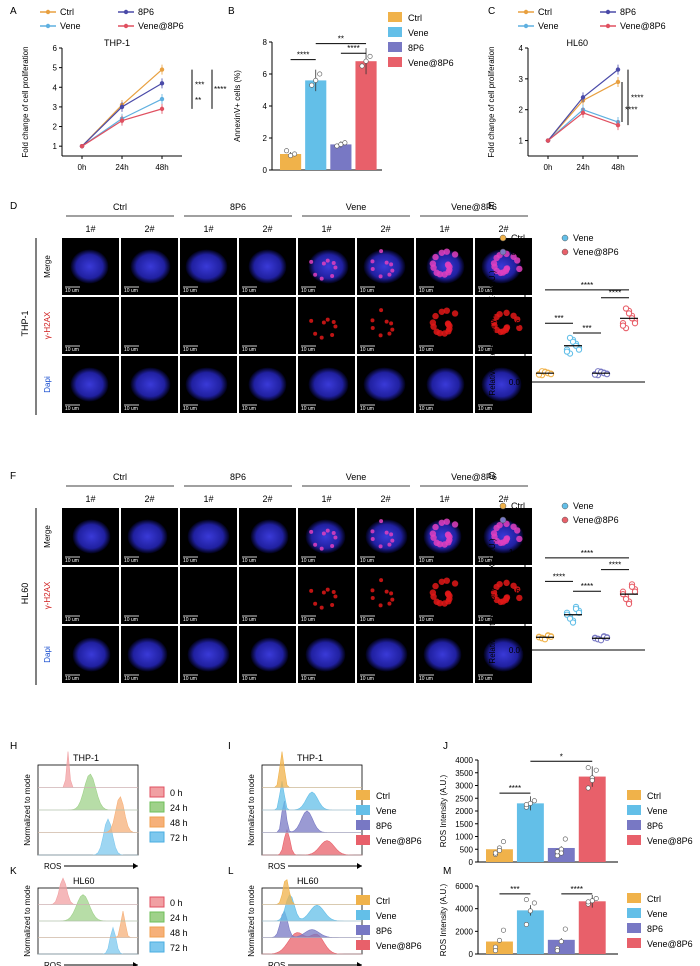  Describe the element at coordinates (27, 921) in the screenshot. I see `y-axis-label: Normalized to mode` at that location.